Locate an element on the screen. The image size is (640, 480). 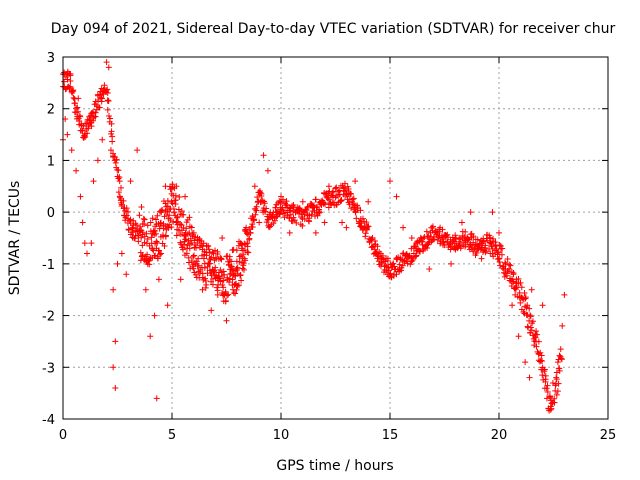
y-tick-label: -3 is located at coordinates (48, 368).